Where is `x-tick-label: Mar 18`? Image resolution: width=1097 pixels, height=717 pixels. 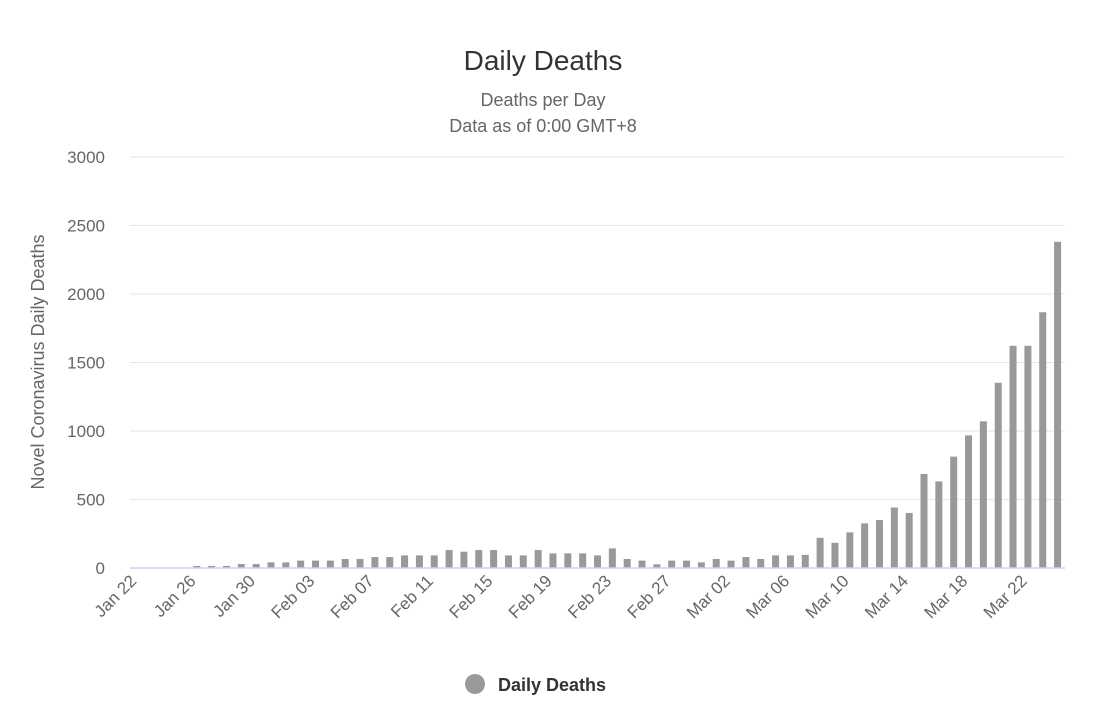
x-tick-label: Mar 18 is located at coordinates (946, 596).